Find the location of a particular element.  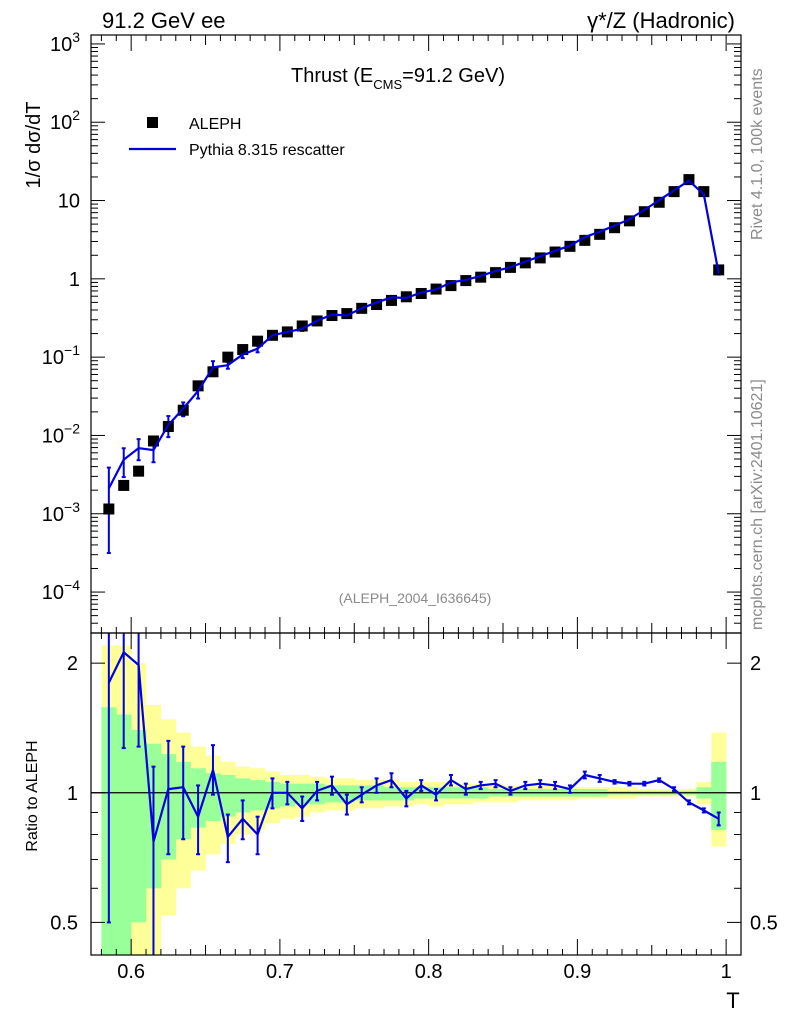

main-ytick-label: 10 is located at coordinates (69, 202).